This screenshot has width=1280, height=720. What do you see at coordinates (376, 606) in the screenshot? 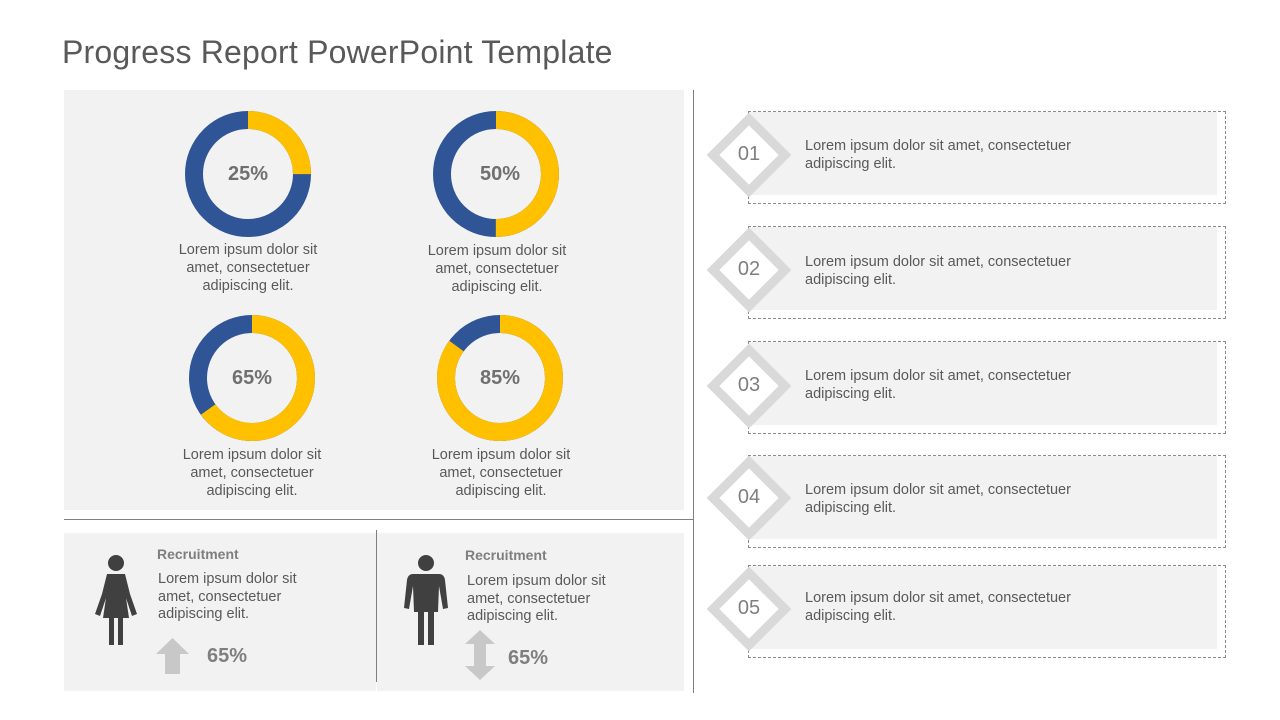
I see `recruitment-divider` at bounding box center [376, 606].